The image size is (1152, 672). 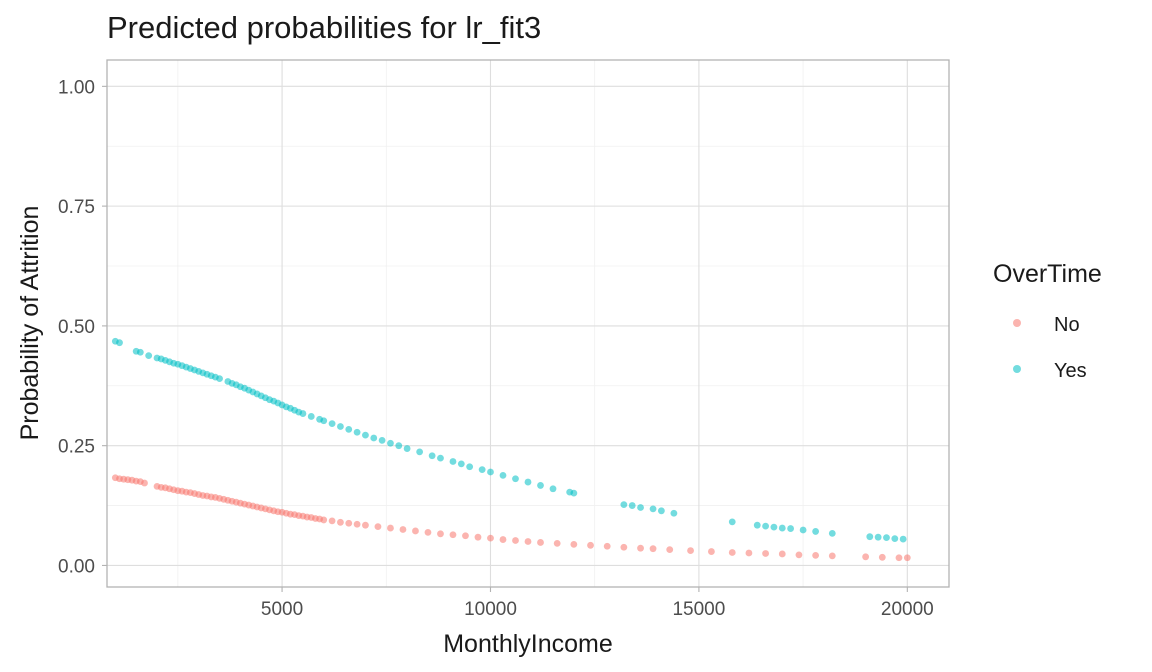 What do you see at coordinates (324, 27) in the screenshot?
I see `chart-title: Predicted probabilities for lr_fit3` at bounding box center [324, 27].